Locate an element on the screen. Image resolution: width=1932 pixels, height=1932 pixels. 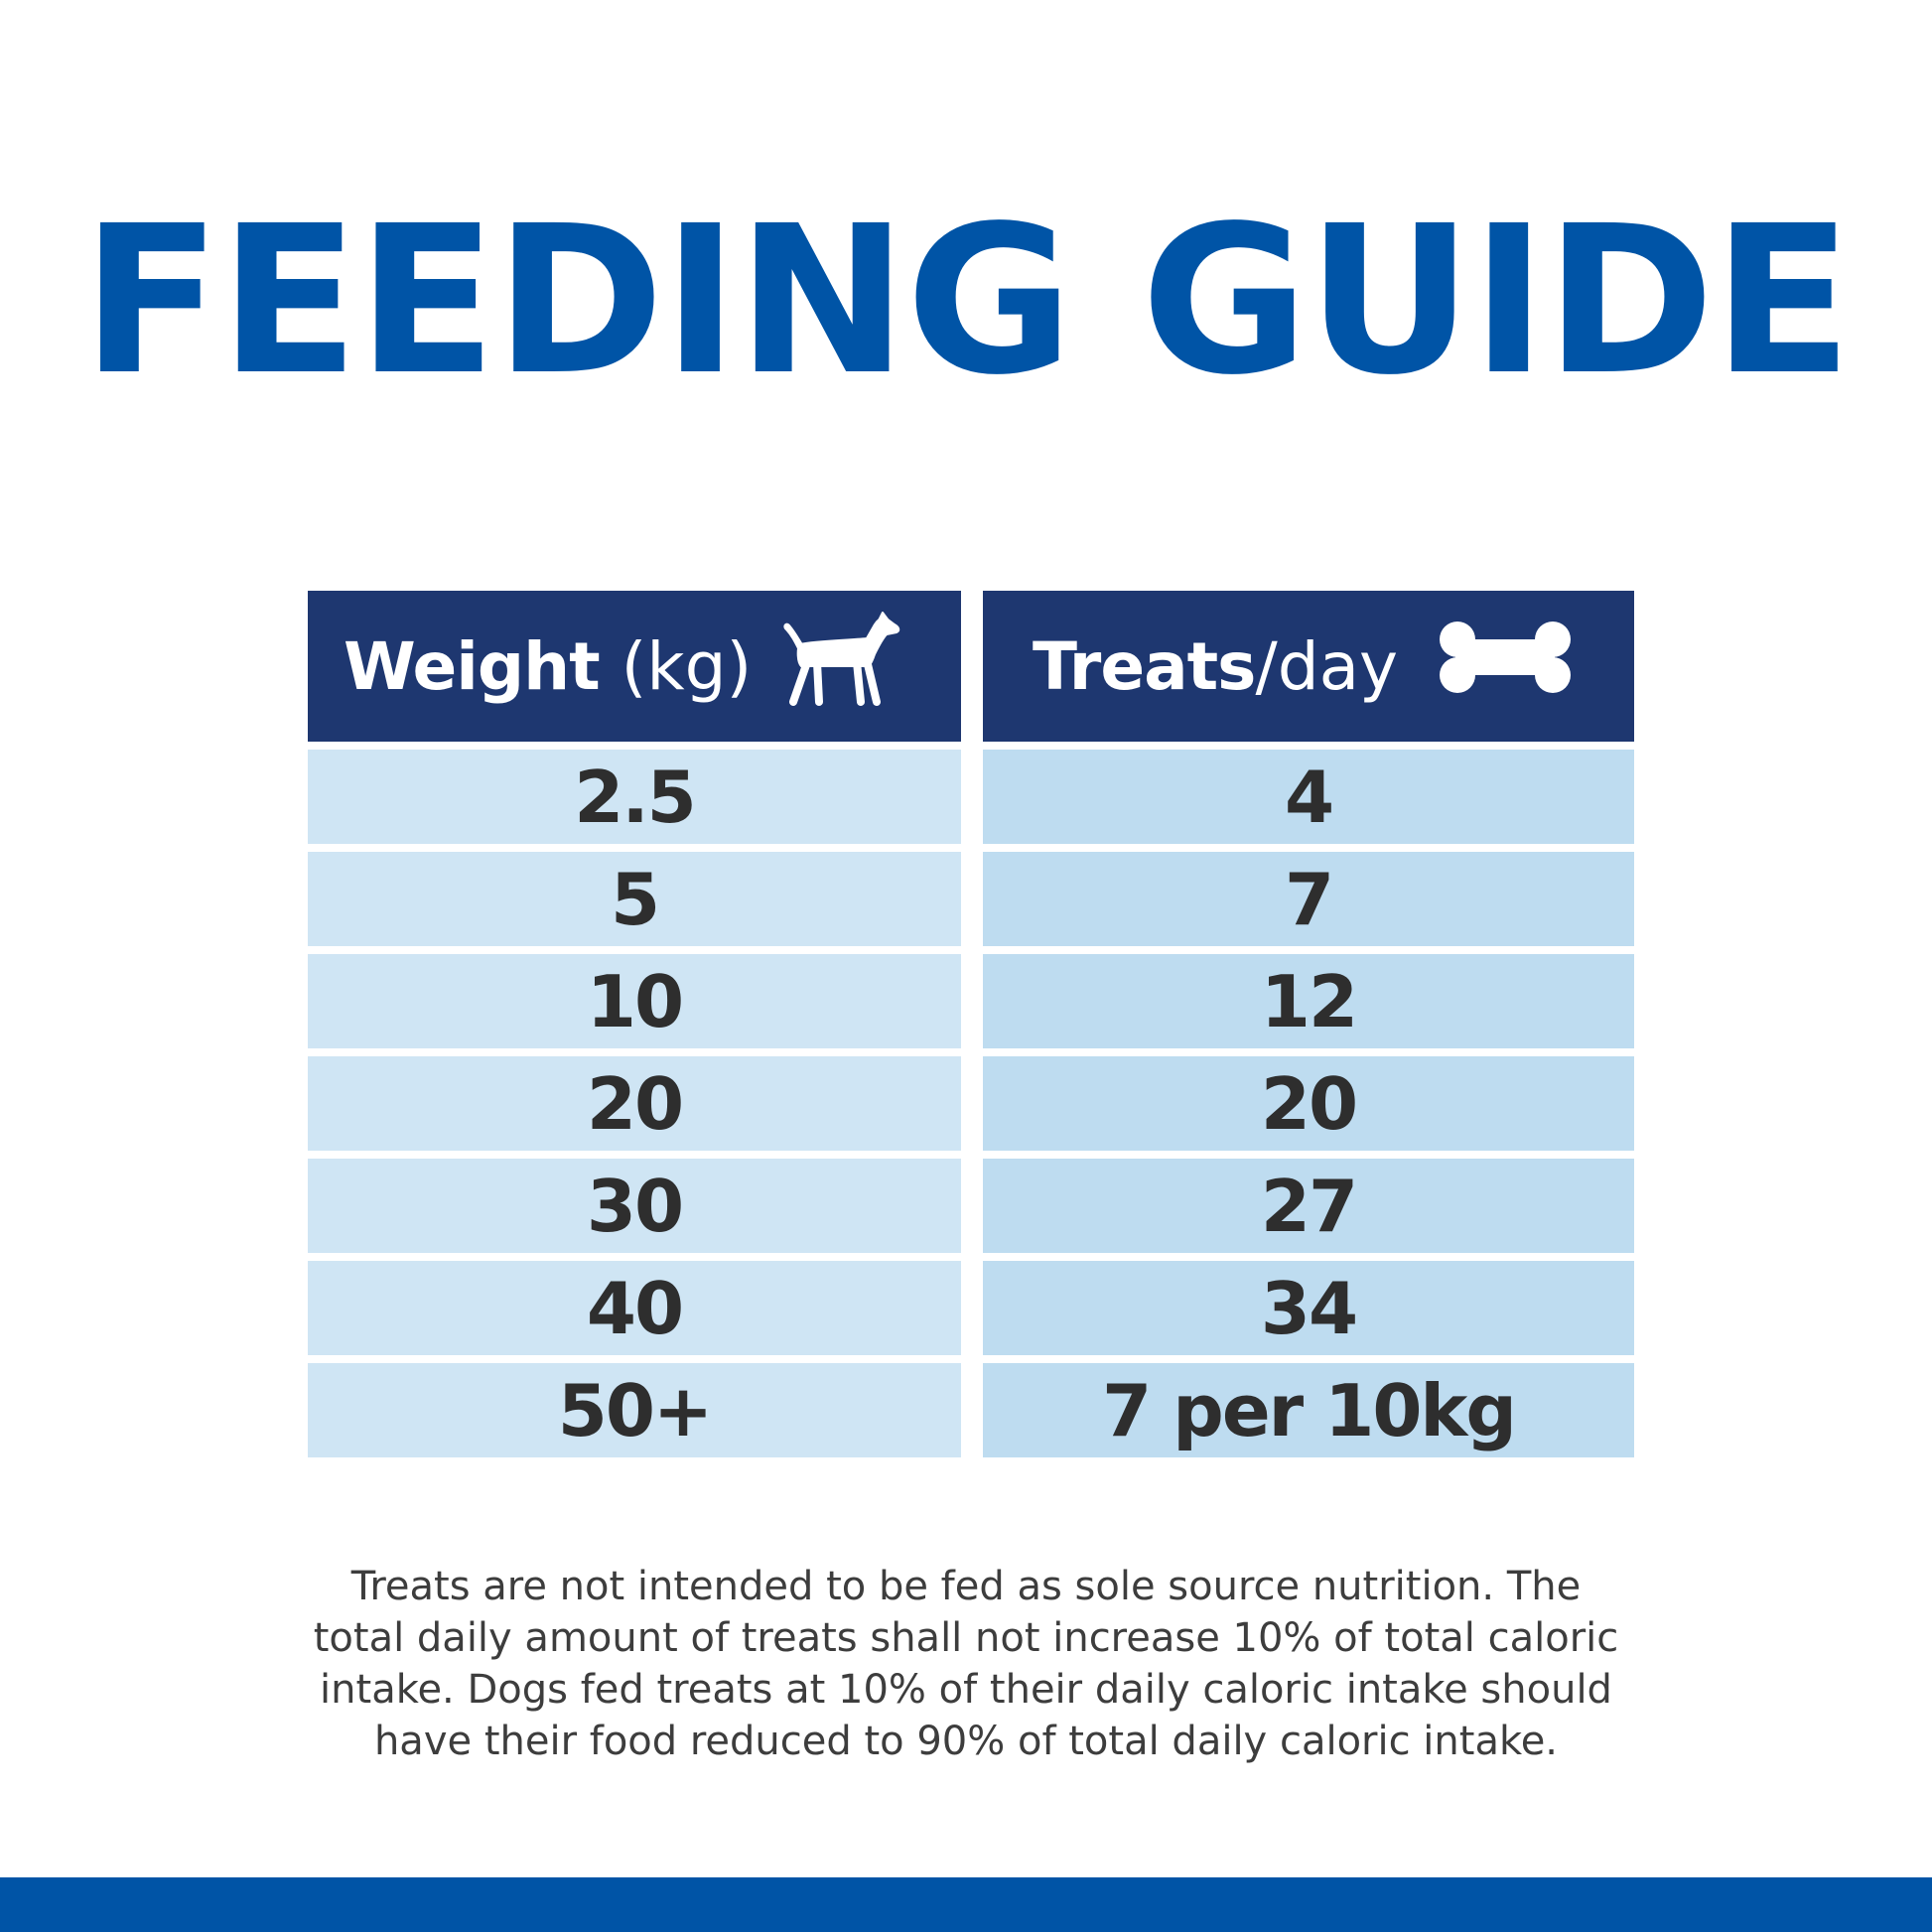
table-row: 10 12 is located at coordinates (971, 1001).